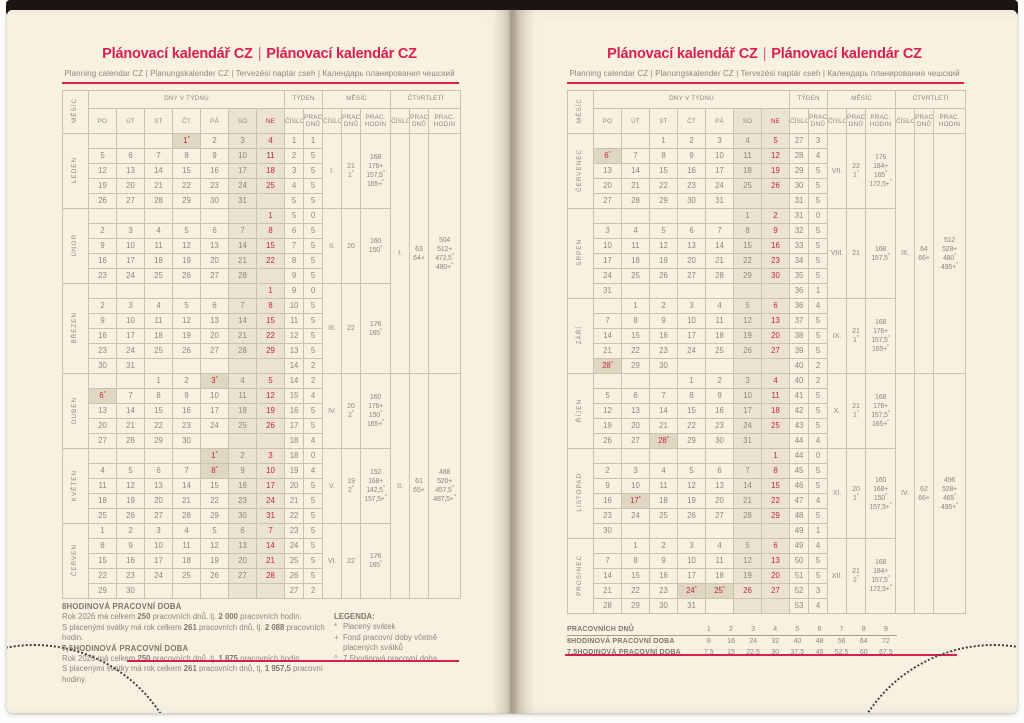 This screenshot has width=1024, height=723. What do you see at coordinates (341, 54) in the screenshot?
I see `title-slovak: Plánovací kalendár CZ` at bounding box center [341, 54].